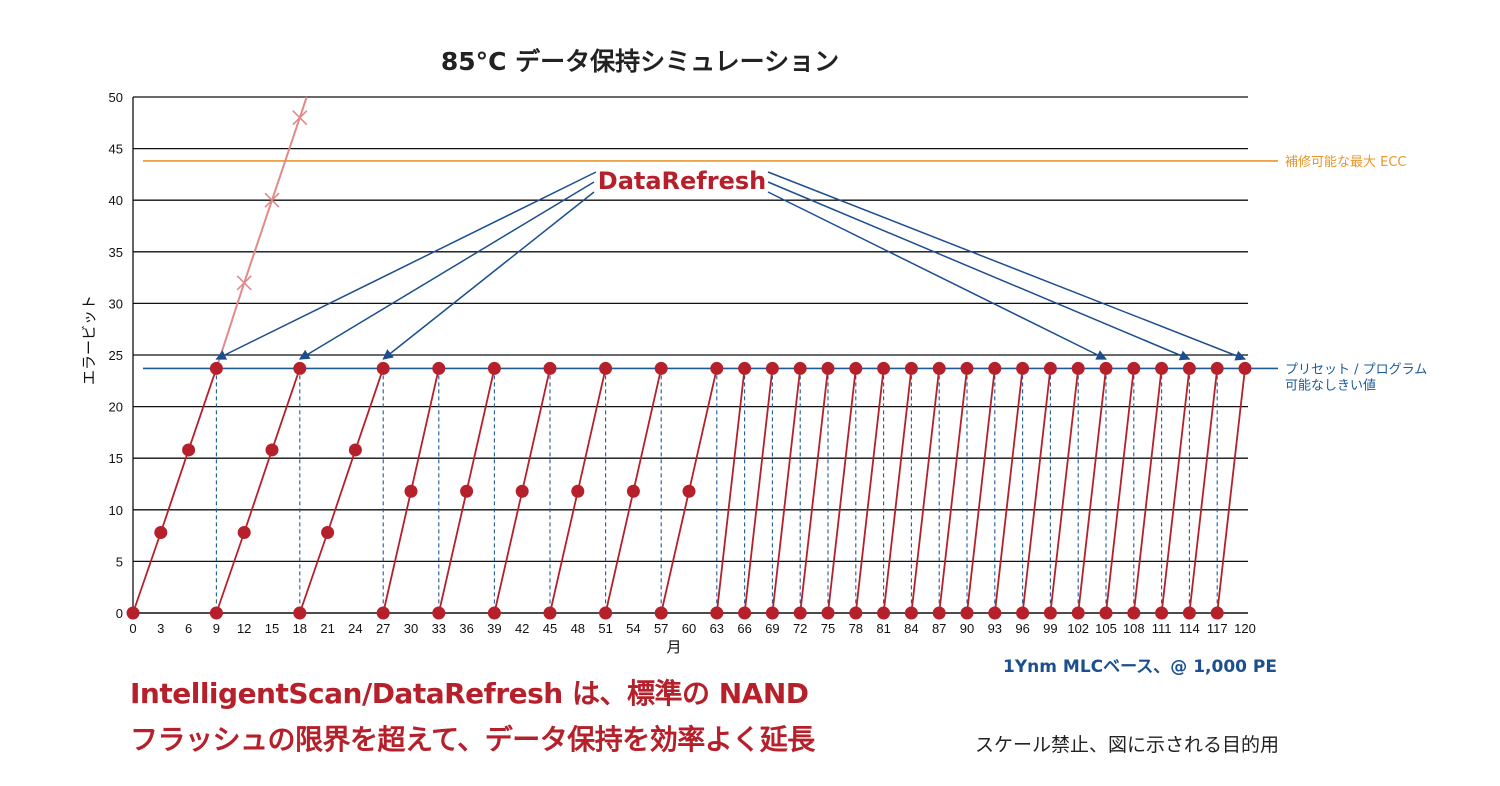  I want to click on x-tick-label-15: 15, so click(272, 628).